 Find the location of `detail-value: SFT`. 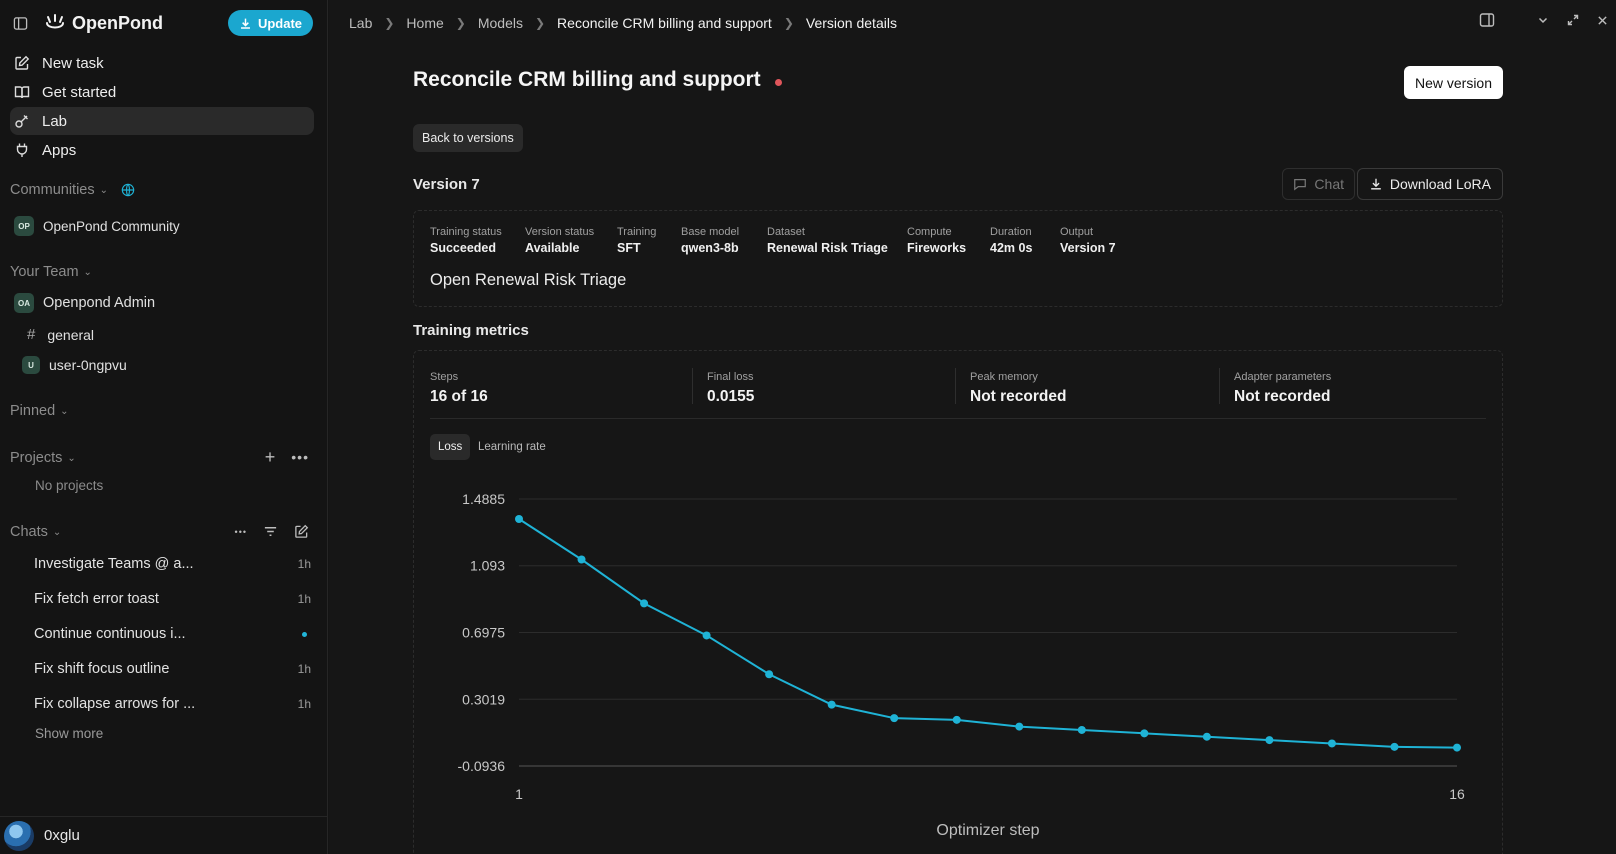

detail-value: SFT is located at coordinates (629, 248).